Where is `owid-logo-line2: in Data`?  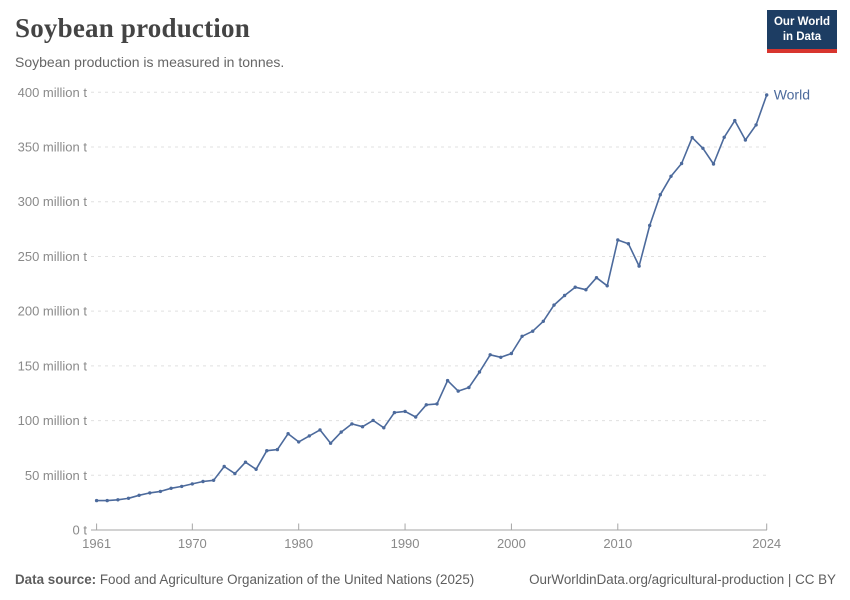
owid-logo-line2: in Data is located at coordinates (802, 36).